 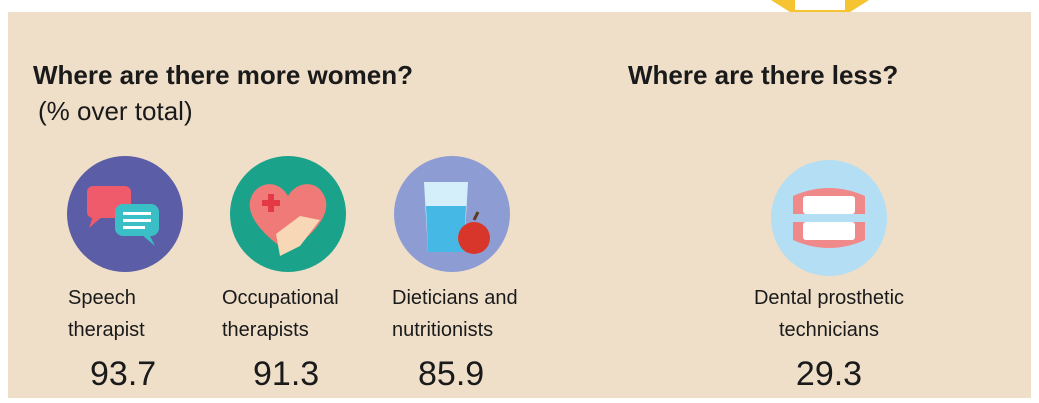 I want to click on speech-icon, so click(x=125, y=214).